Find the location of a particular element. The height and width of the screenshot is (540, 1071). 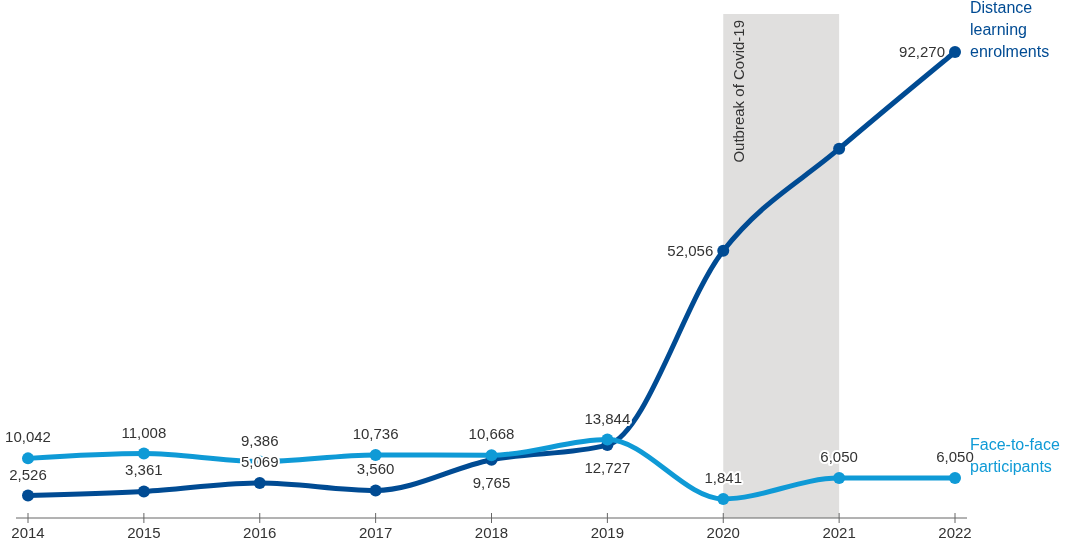

x-tick-label: 2019 is located at coordinates (607, 532).